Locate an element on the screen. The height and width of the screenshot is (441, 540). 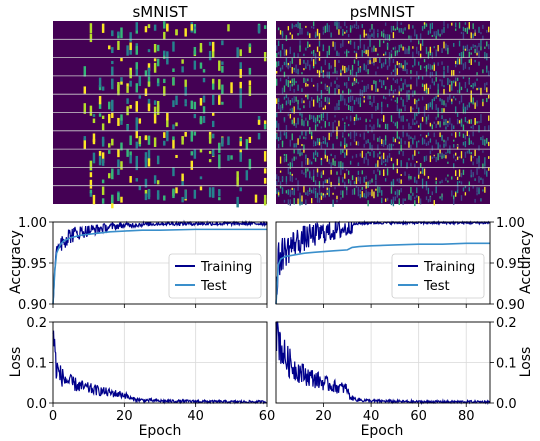
legend-label-test: Test is located at coordinates (436, 286).